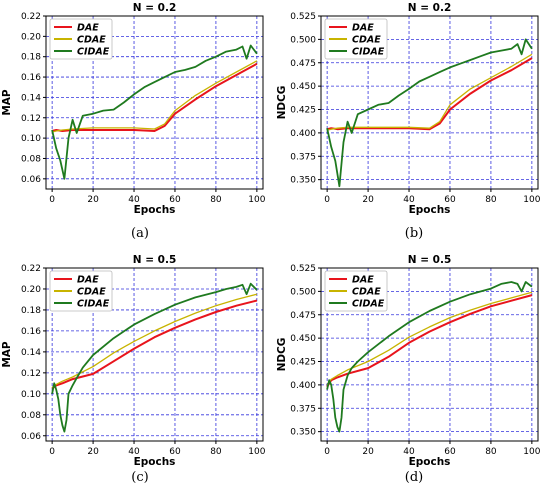 The width and height of the screenshot is (550, 491). Describe the element at coordinates (140, 233) in the screenshot. I see `caption-a: (a)` at that location.